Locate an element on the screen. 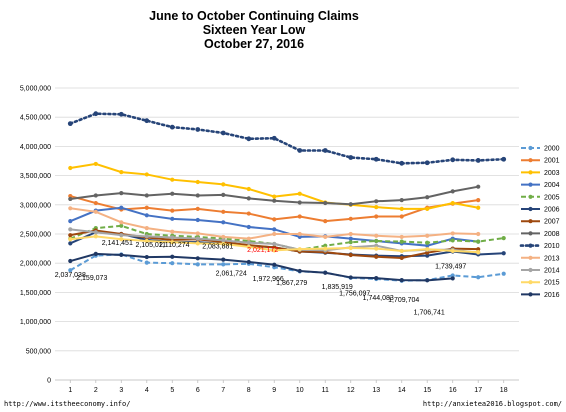 The width and height of the screenshot is (566, 412). legend-item-2005: 2005 is located at coordinates (540, 197).